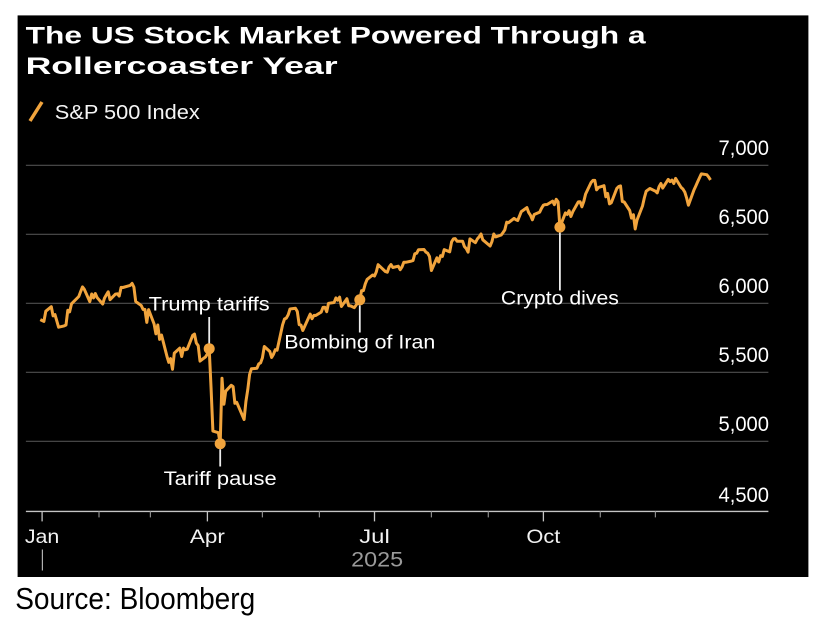  Describe the element at coordinates (135, 598) in the screenshot. I see `svg-text: Source: Bloomberg` at that location.